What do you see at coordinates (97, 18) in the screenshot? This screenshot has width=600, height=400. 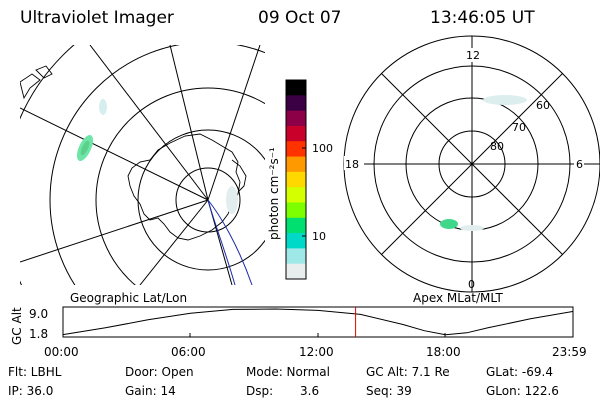 I see `app-title: Ultraviolet Imager` at bounding box center [97, 18].